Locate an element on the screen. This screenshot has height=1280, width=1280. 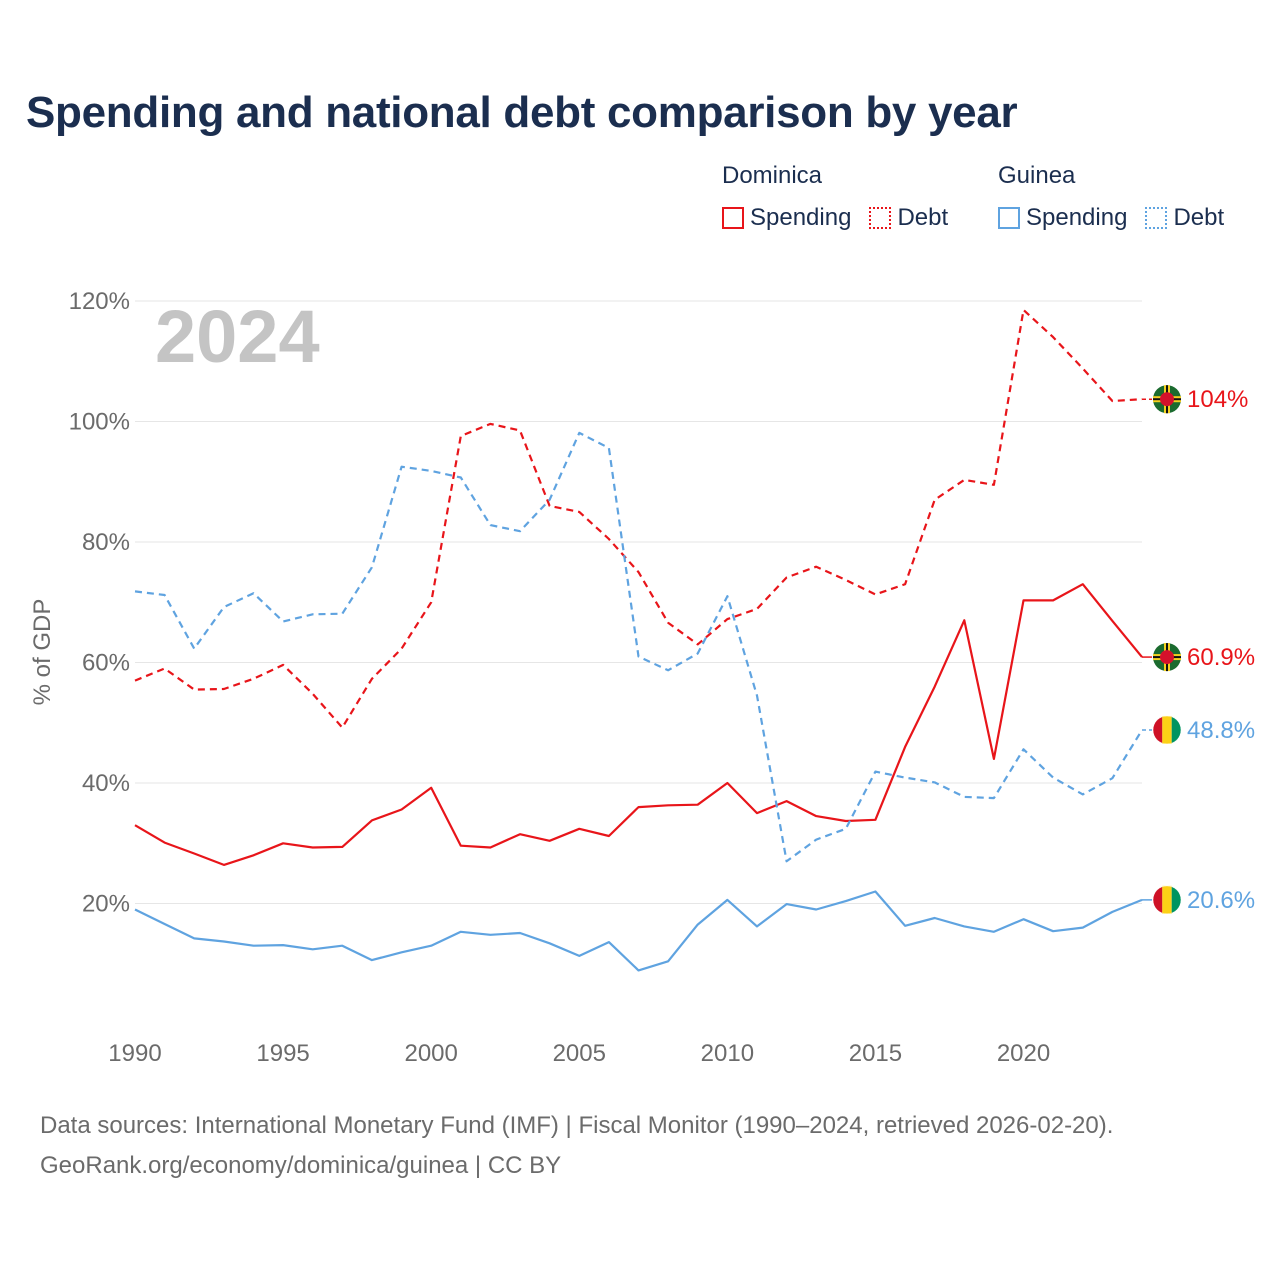
x-tick-label: 1990 is located at coordinates (134, 1053).